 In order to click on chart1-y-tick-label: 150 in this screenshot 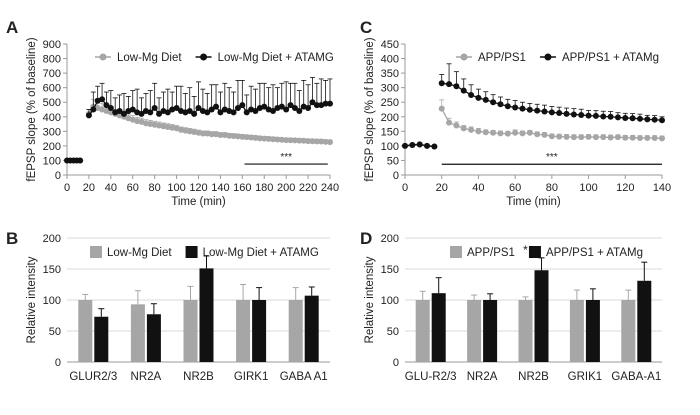, I will do `click(390, 132)`.